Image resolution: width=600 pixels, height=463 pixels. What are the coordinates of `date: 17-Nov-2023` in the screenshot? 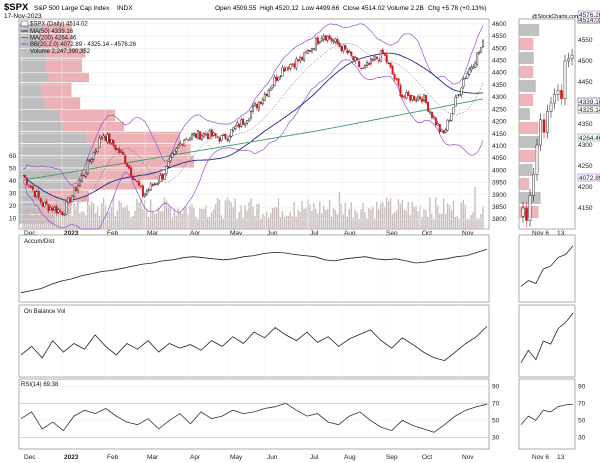 It's located at (23, 16).